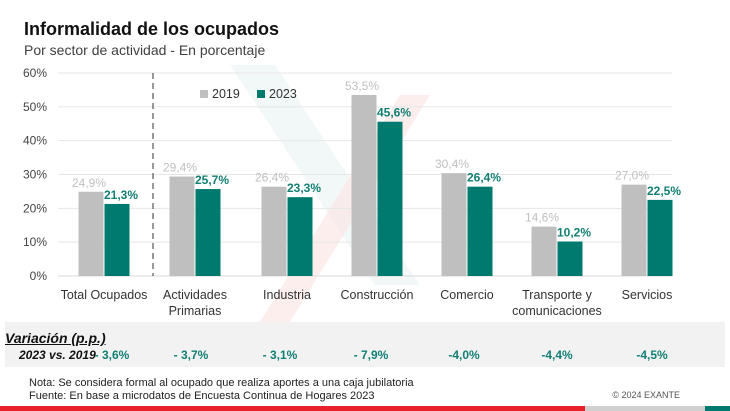 The height and width of the screenshot is (411, 730). What do you see at coordinates (394, 113) in the screenshot?
I see `data-label: 45,6%` at bounding box center [394, 113].